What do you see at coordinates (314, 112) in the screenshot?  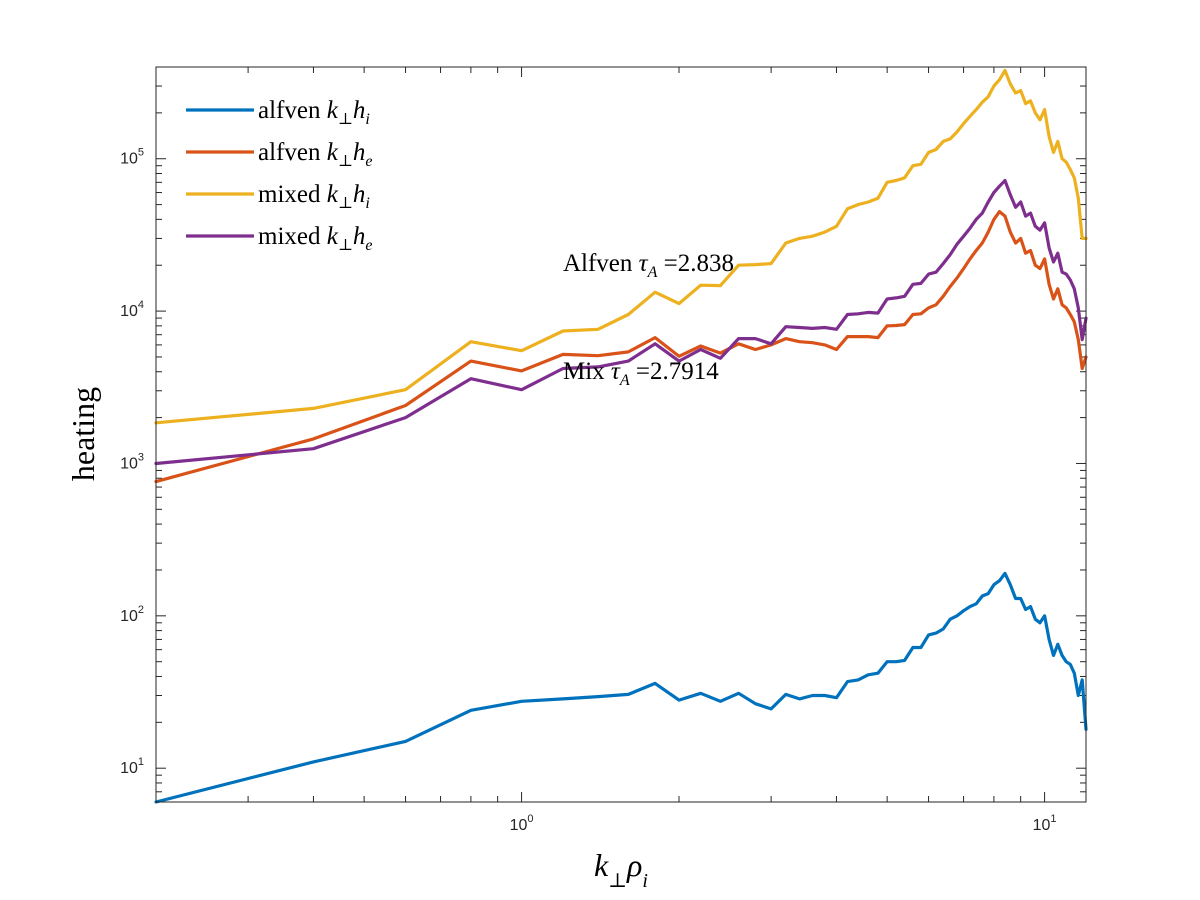 I see `legend-label: alfven k⊥hi` at bounding box center [314, 112].